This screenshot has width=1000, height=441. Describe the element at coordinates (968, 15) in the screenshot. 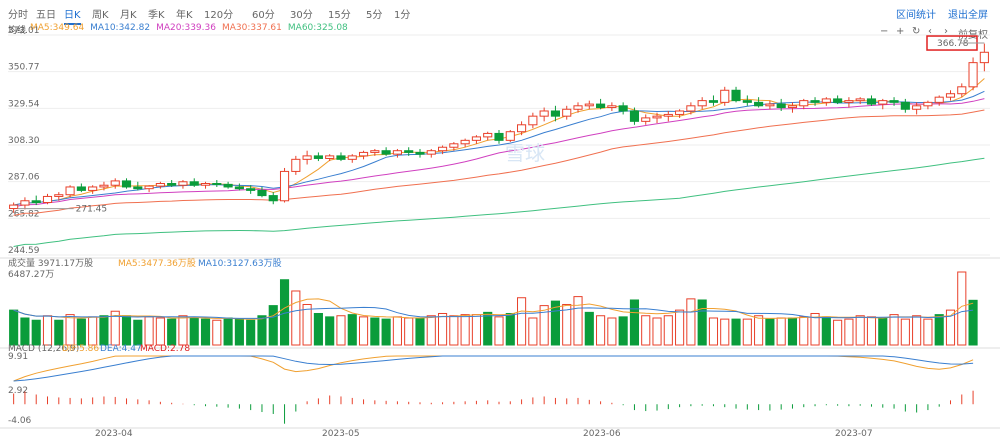

I see `exit-fullscreen-button: 退出全屏` at that location.